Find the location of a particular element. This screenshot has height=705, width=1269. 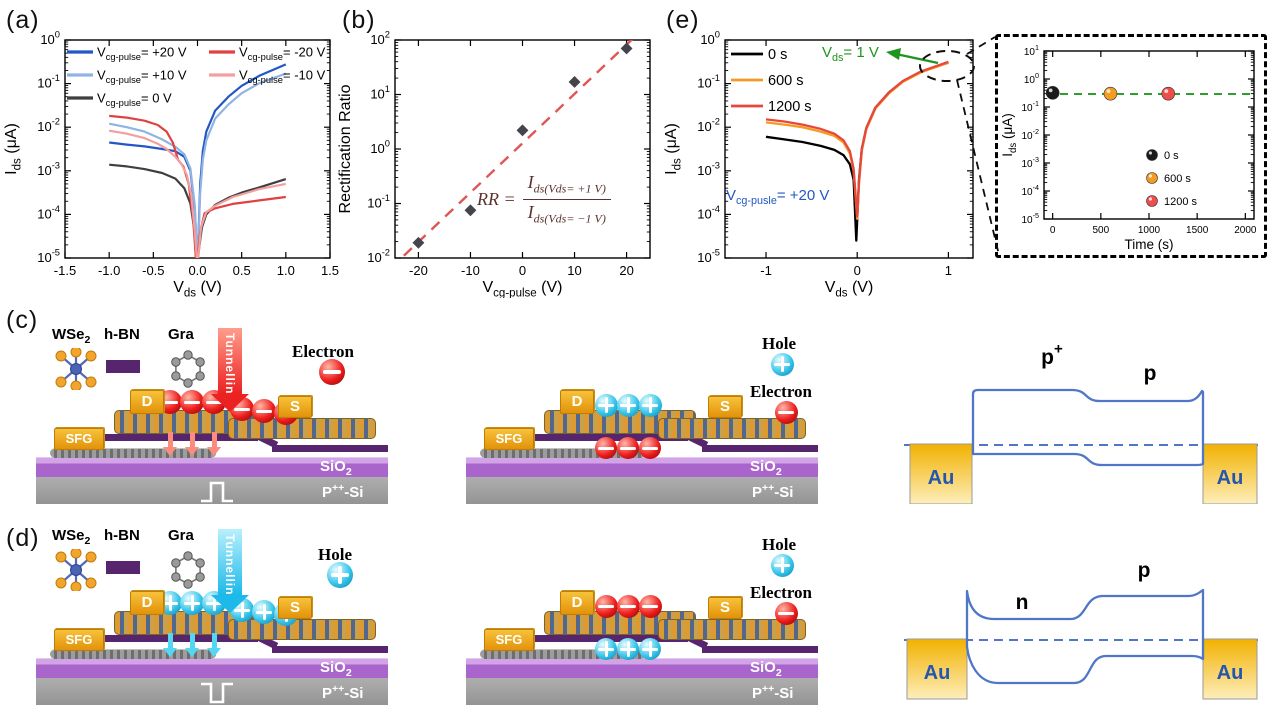

svg-text: Vcg-pulse= 0 V is located at coordinates (134, 100).